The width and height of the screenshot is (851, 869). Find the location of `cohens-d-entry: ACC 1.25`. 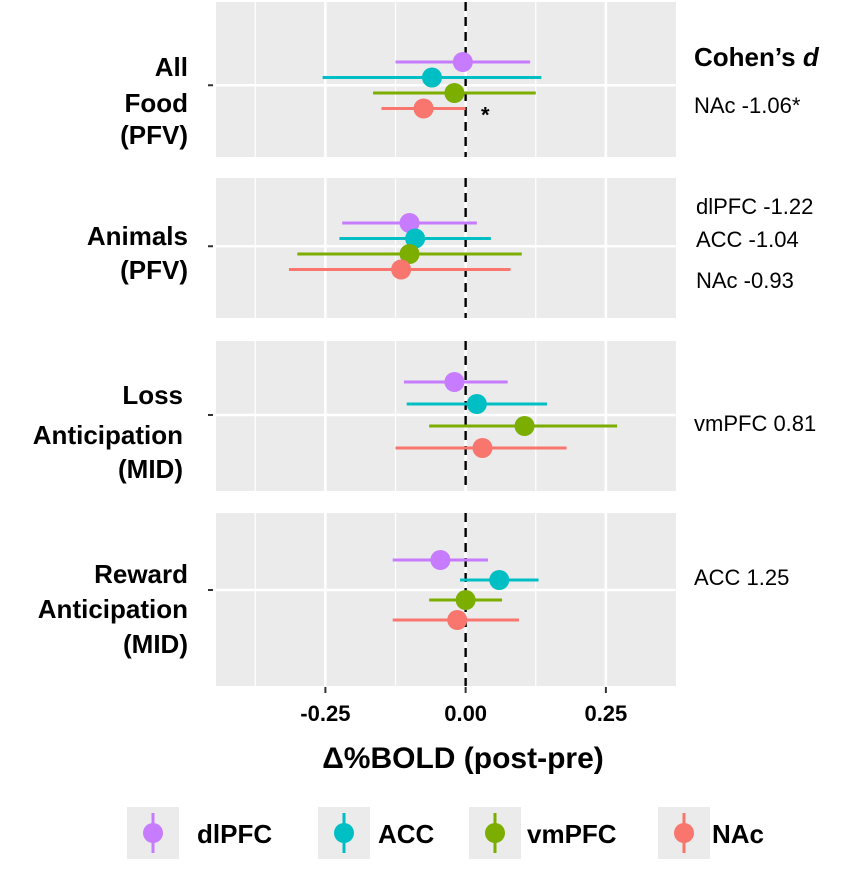

cohens-d-entry: ACC 1.25 is located at coordinates (741, 577).